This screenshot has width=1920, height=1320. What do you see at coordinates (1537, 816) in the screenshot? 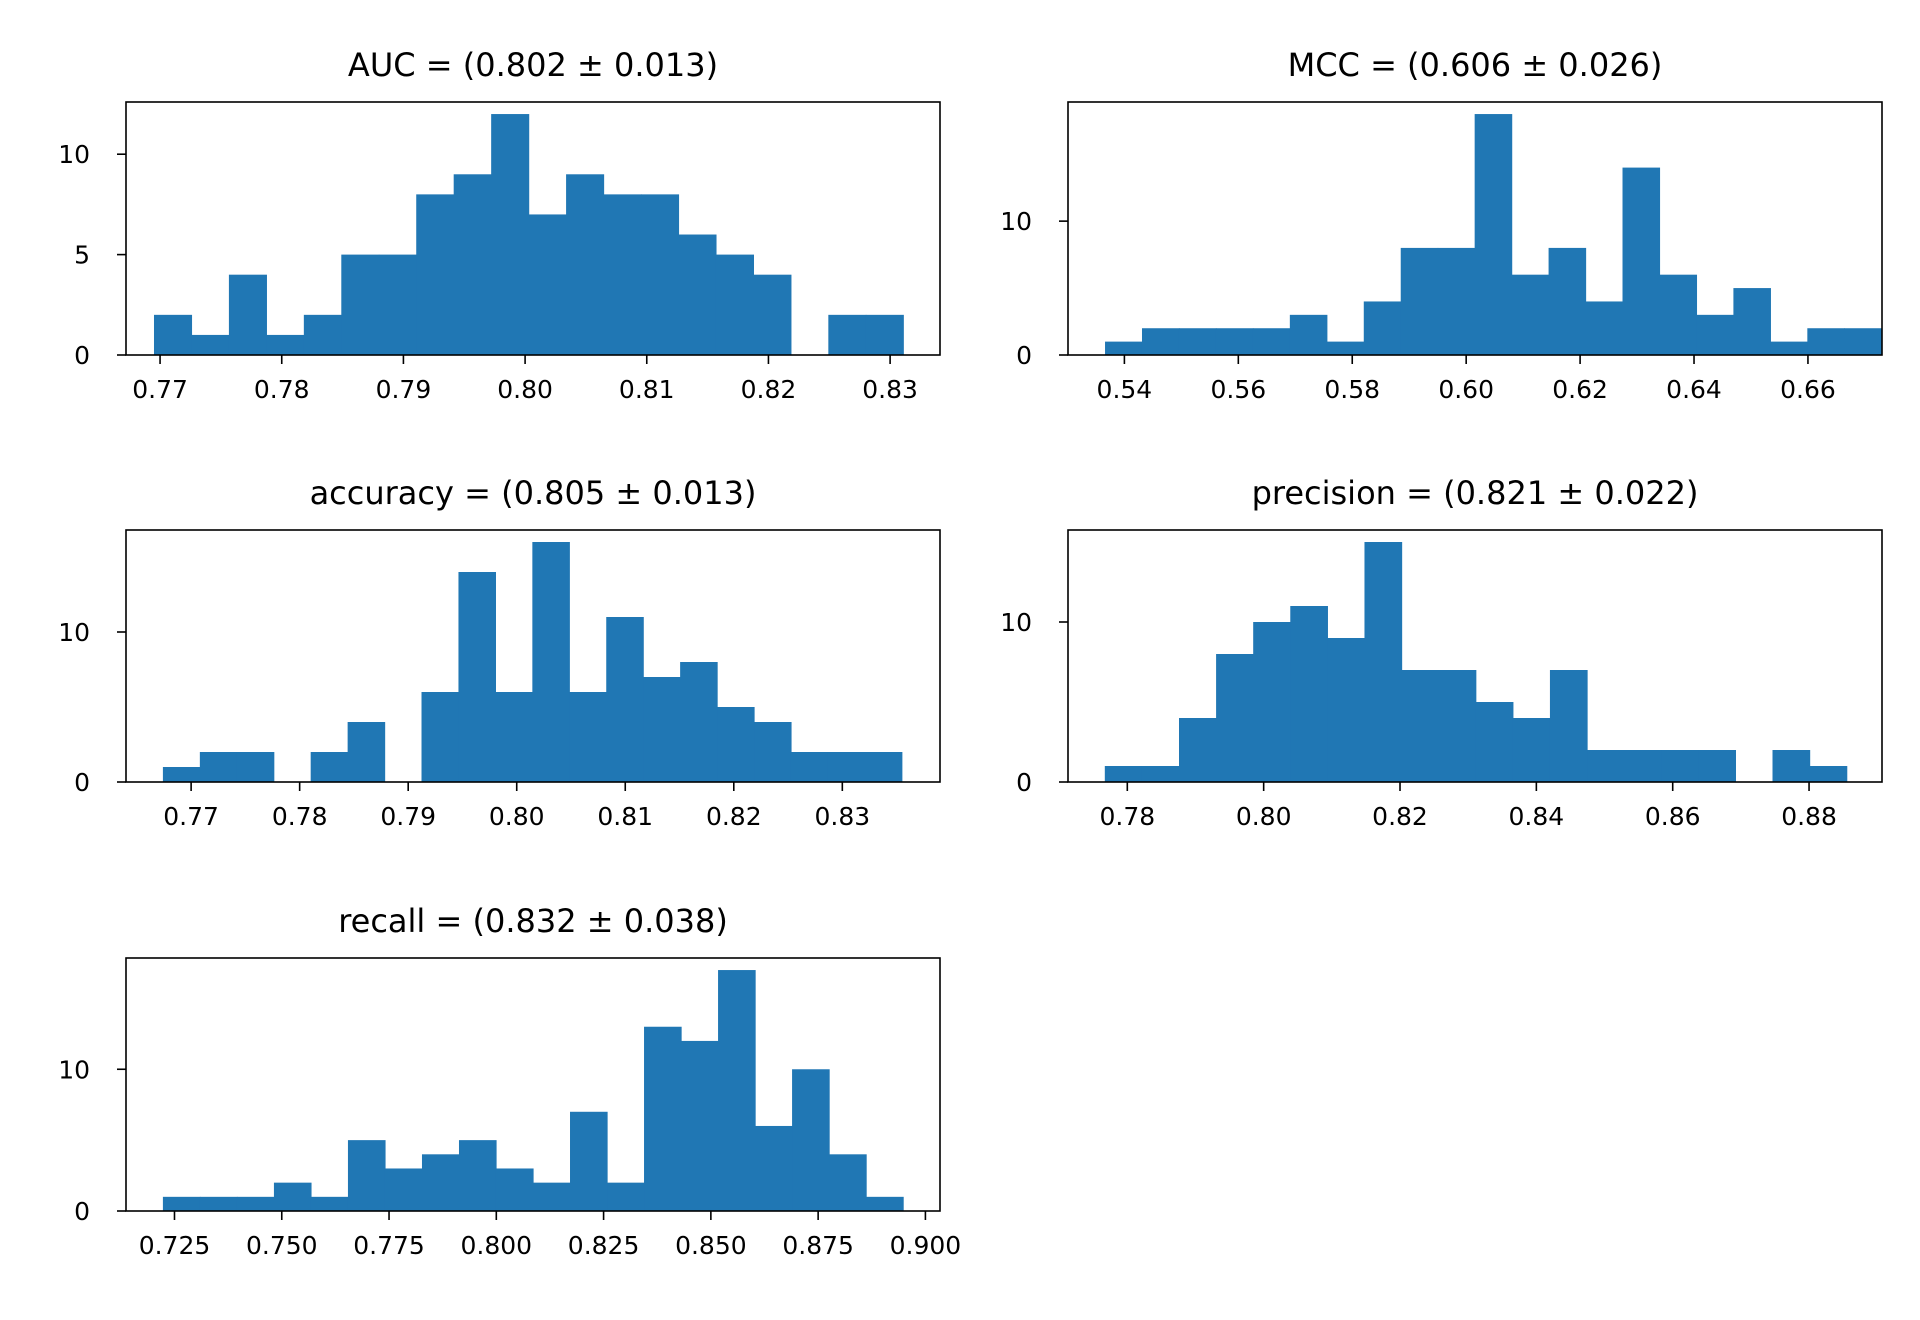
I see `x-tick-label: 0.84` at bounding box center [1537, 816].